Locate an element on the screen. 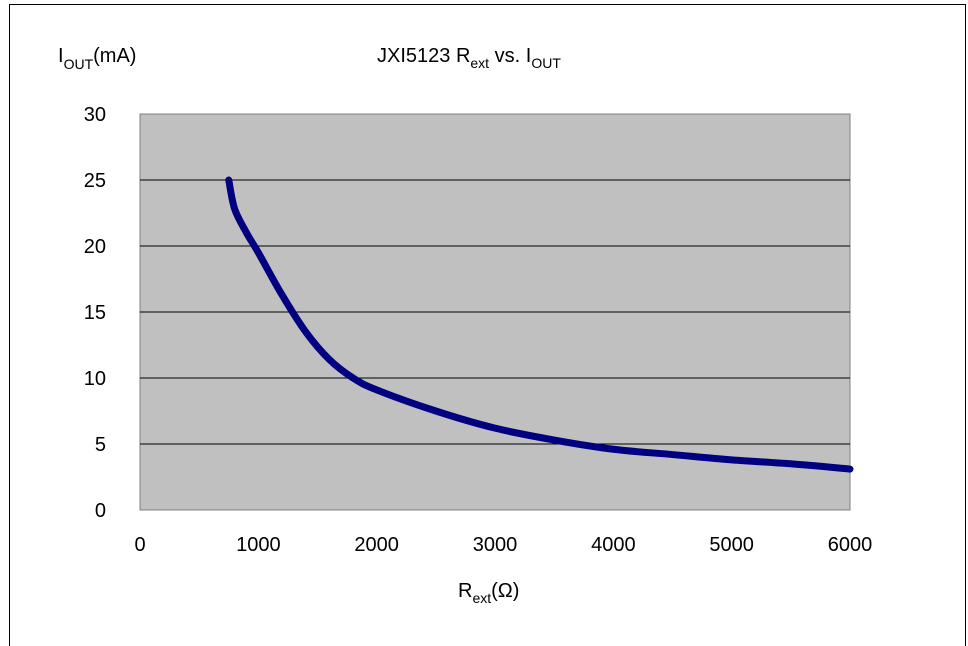  x-tick-label: 1000 is located at coordinates (258, 545).